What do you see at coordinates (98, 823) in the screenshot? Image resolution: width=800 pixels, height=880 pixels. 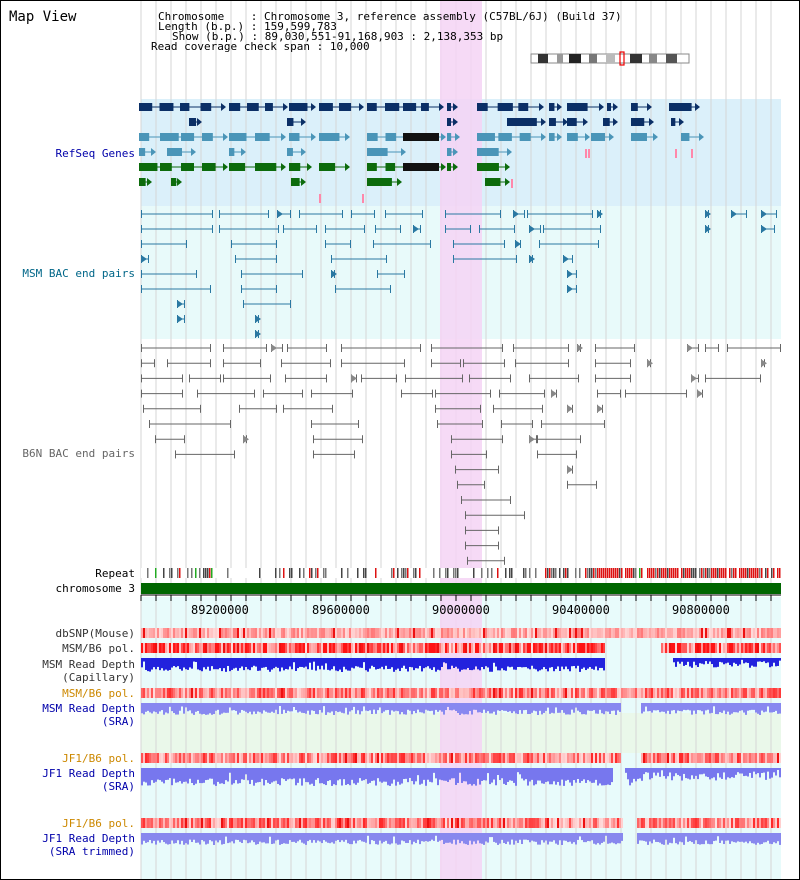 I see `track-label-jf1-b6-pol-2: JF1/B6 pol.` at bounding box center [98, 823].